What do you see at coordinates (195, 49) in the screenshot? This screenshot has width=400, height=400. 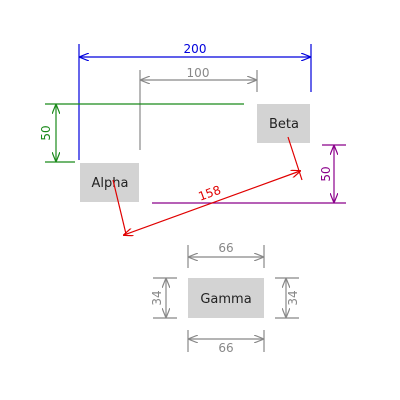 I see `top-span-label: 200` at bounding box center [195, 49].